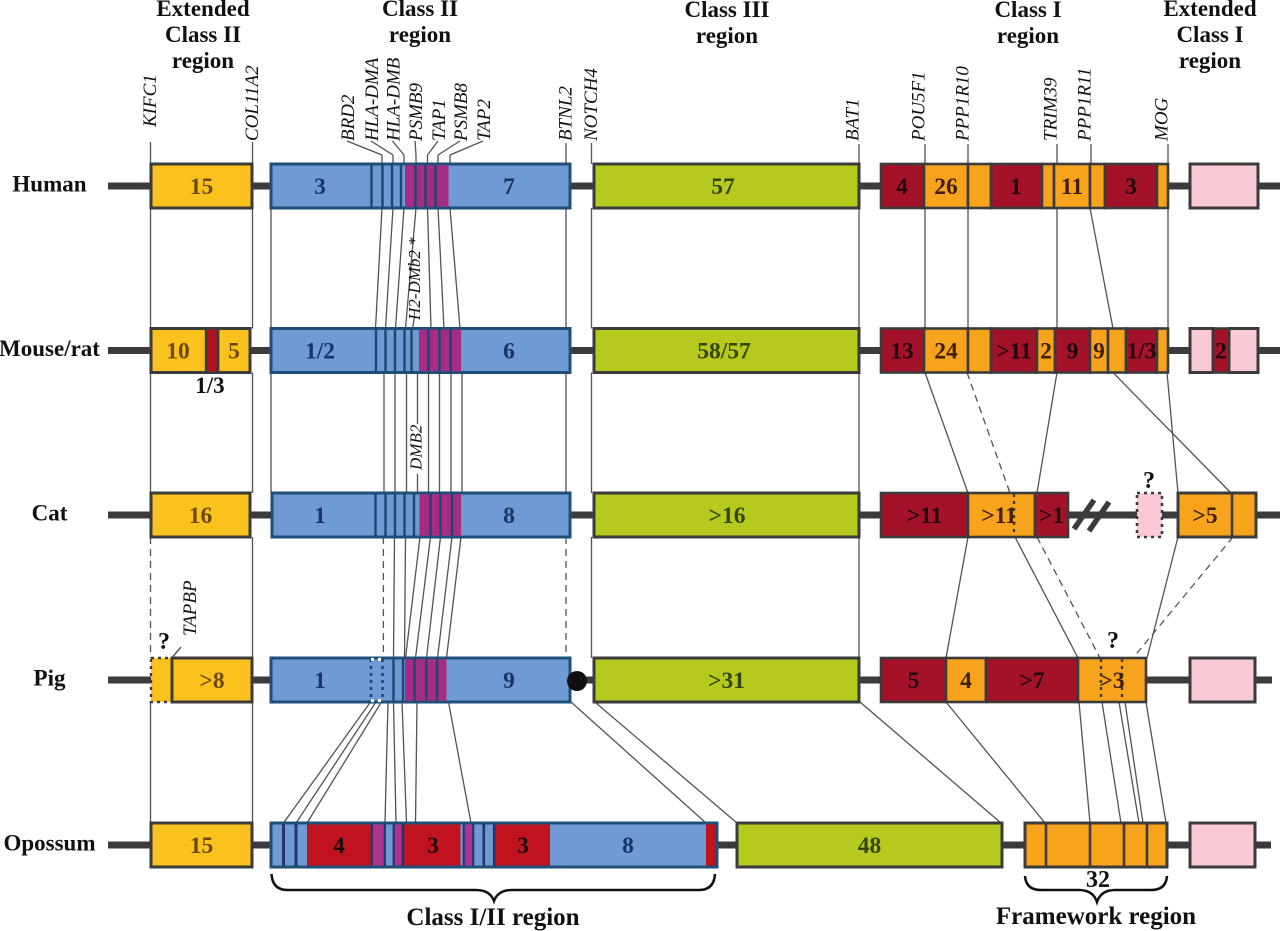 Image resolution: width=1280 pixels, height=931 pixels. Describe the element at coordinates (1072, 187) in the screenshot. I see `svg-text: 11` at that location.